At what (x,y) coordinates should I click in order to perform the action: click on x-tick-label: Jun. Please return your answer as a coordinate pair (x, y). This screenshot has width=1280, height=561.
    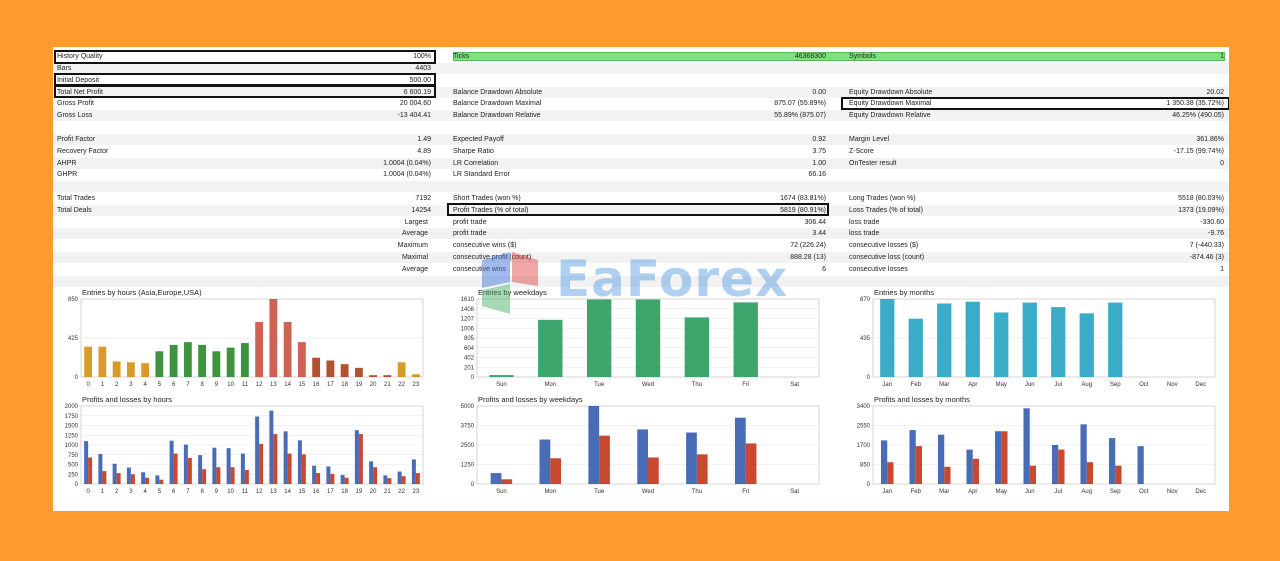
    Looking at the image, I should click on (1030, 385).